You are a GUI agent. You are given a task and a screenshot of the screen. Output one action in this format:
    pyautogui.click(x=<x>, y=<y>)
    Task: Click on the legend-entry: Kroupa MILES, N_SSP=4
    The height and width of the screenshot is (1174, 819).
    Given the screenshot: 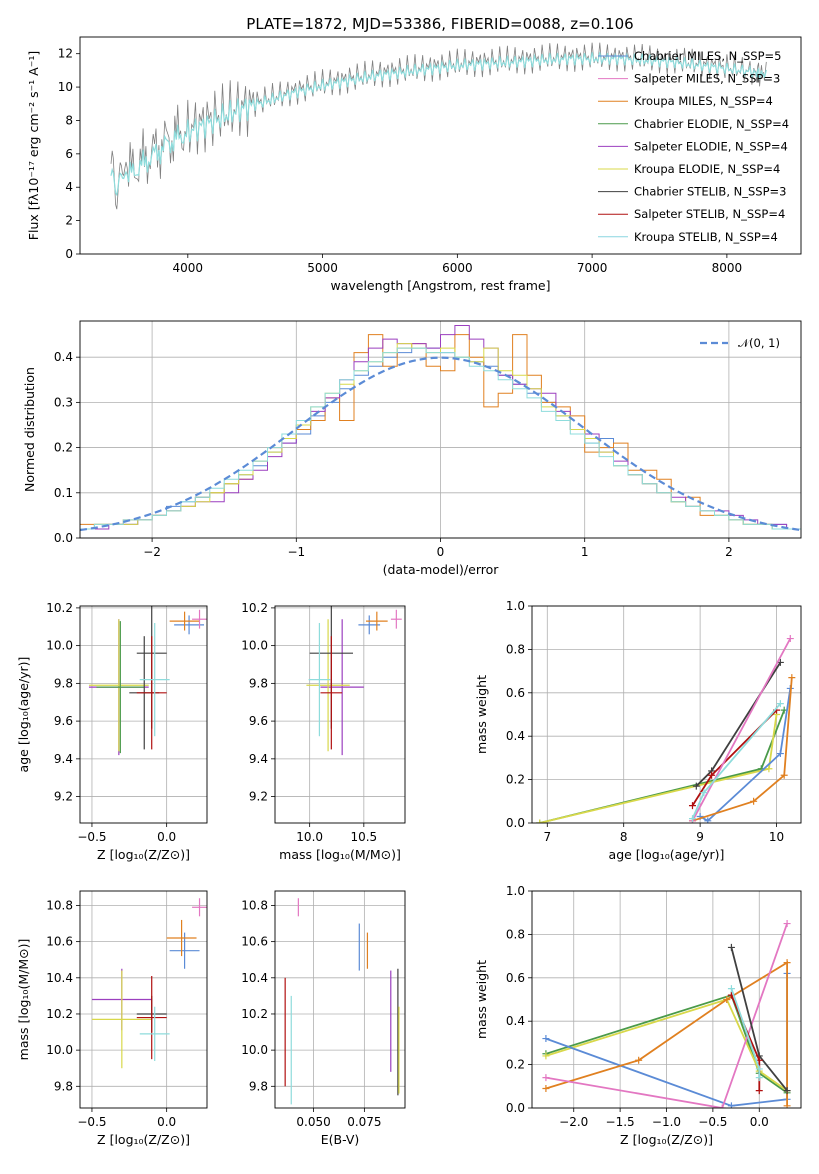 What is the action you would take?
    pyautogui.click(x=703, y=101)
    